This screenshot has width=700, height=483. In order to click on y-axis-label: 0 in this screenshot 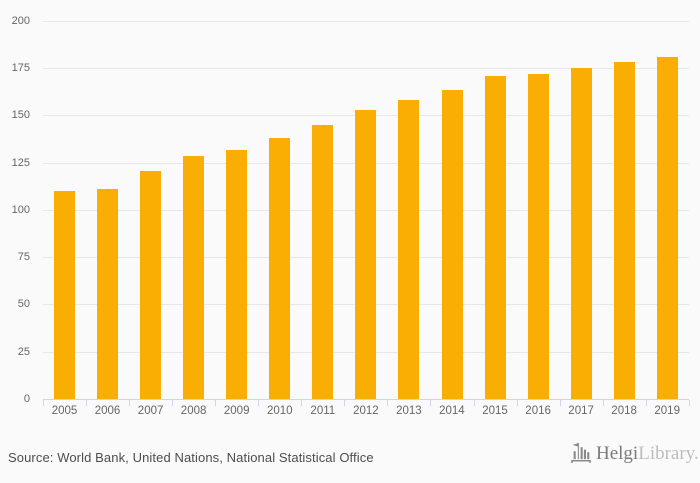, I will do `click(26, 399)`.